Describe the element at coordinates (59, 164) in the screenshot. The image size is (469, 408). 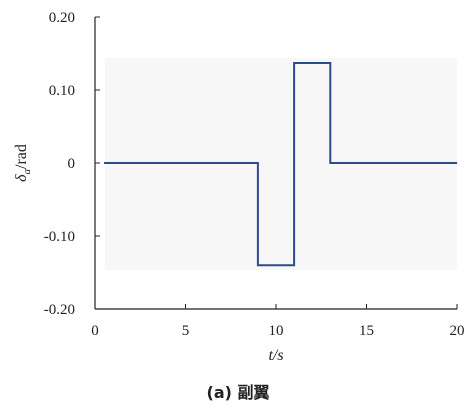
I see `y-axis-tick-labels: 0.20 0.10 0 -0.10 -0.20` at that location.